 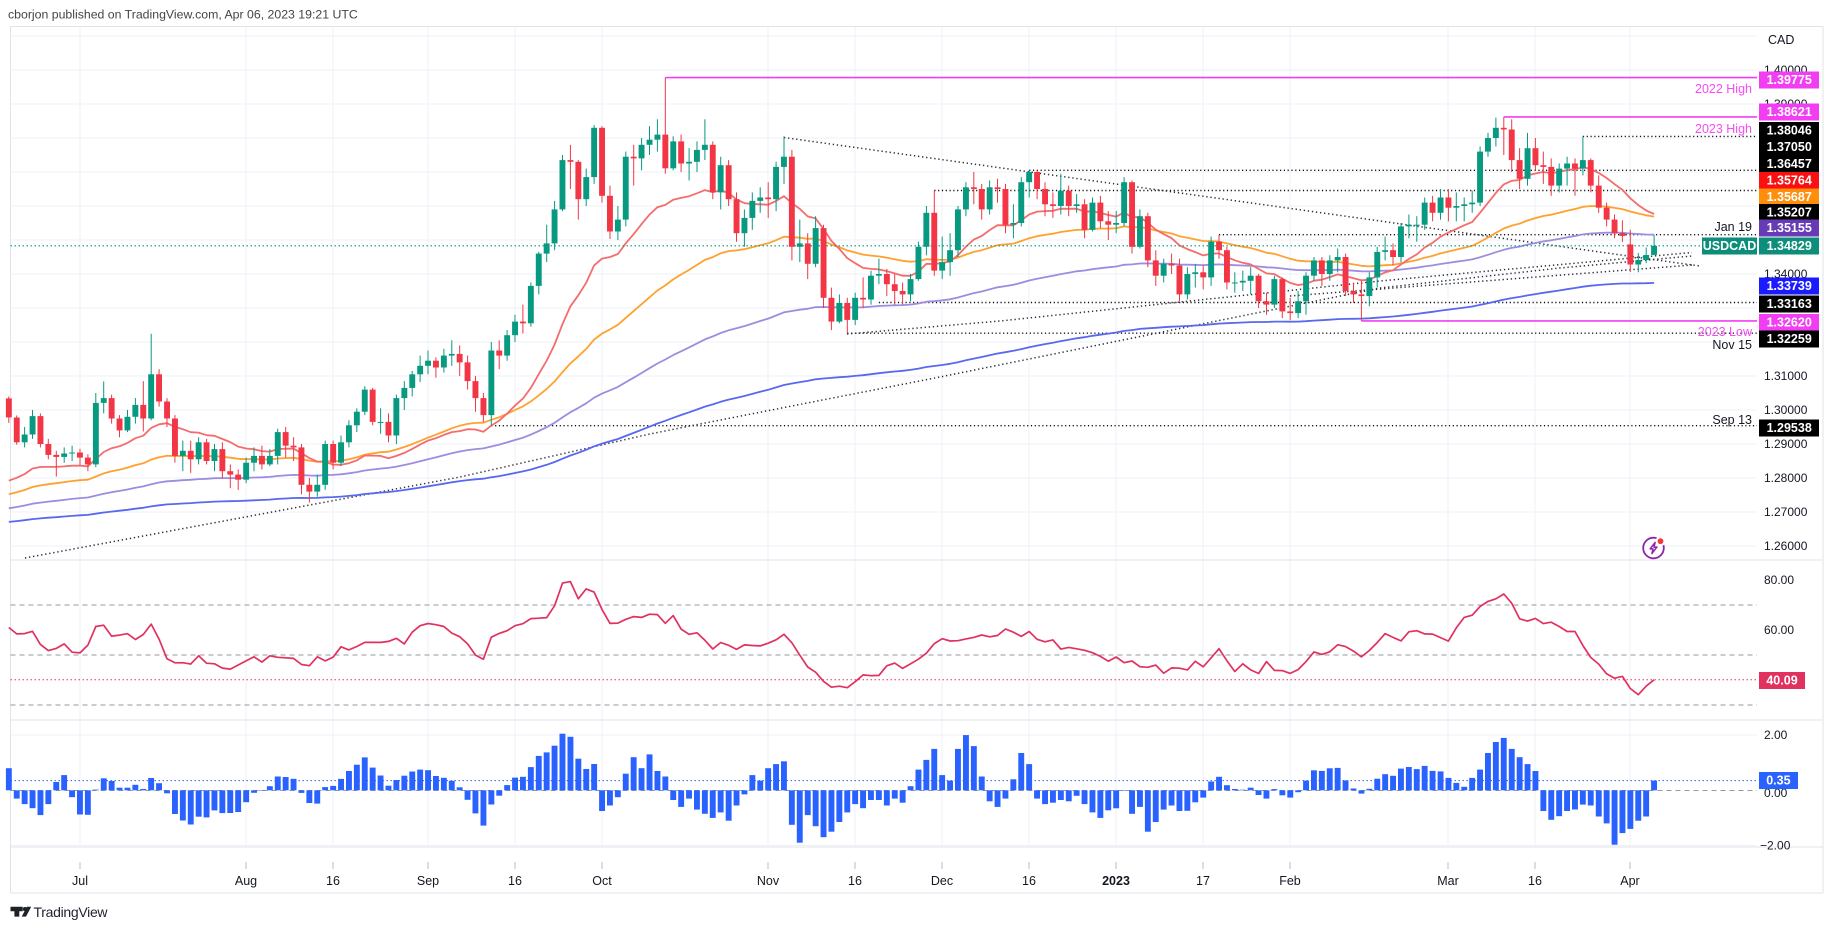 What do you see at coordinates (602, 881) in the screenshot?
I see `svg-text: Oct` at bounding box center [602, 881].